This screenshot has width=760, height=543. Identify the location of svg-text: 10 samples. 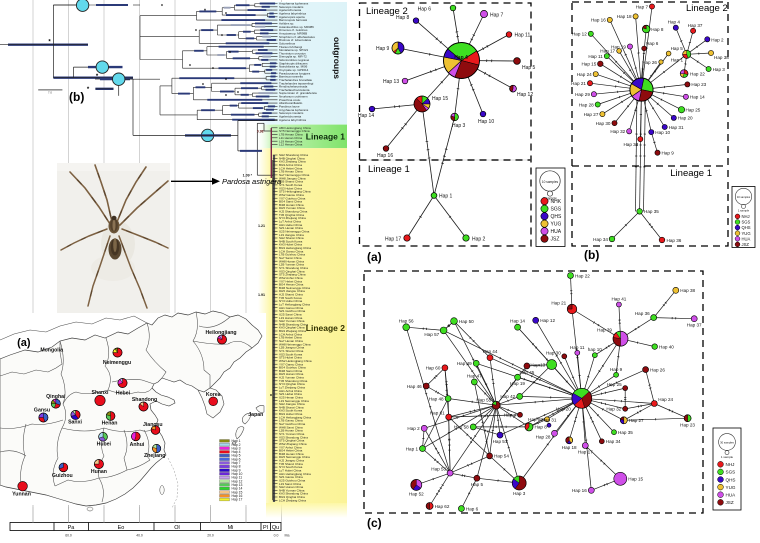
(744, 197).